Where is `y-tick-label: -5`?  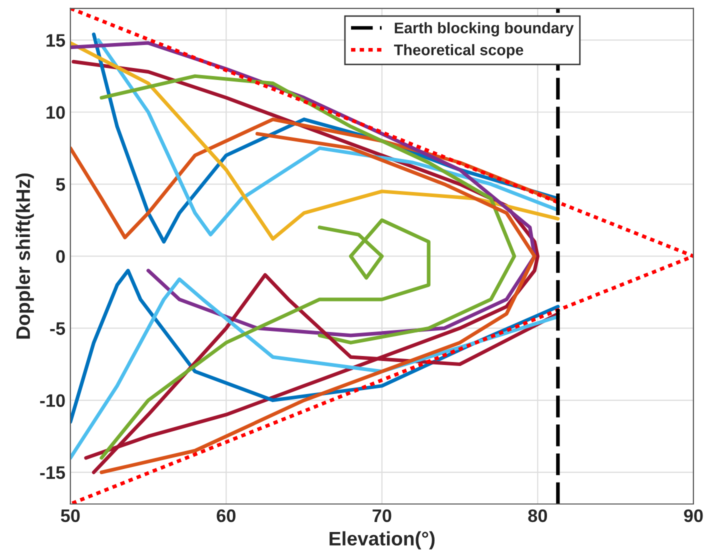 y-tick-label: -5 is located at coordinates (58, 328).